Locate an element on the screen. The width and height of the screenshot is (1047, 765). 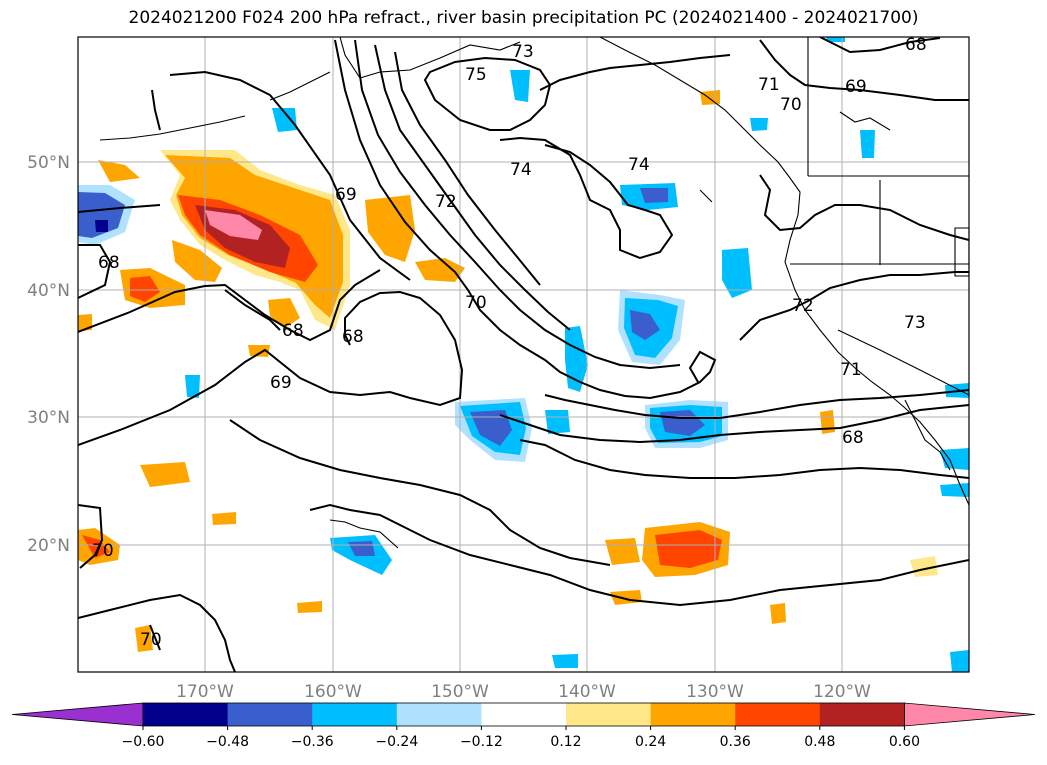
longitude-label: 150°W is located at coordinates (460, 692).